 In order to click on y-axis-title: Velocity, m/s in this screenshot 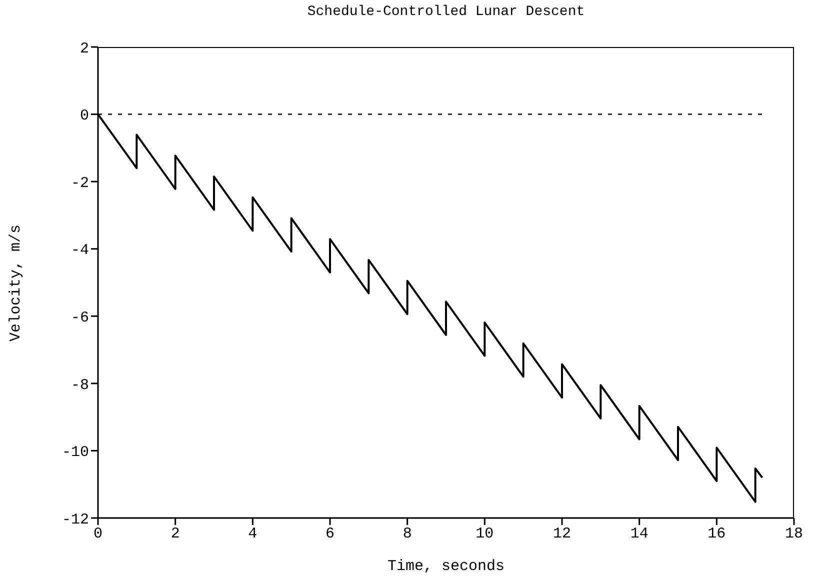, I will do `click(16, 283)`.